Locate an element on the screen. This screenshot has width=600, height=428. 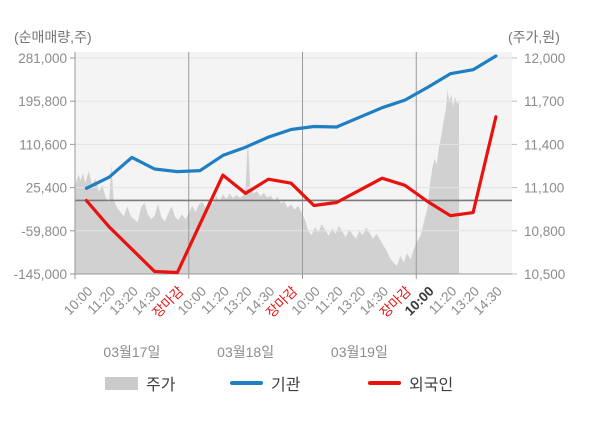
y-axis-label-left: 281,000 is located at coordinates (42, 58).